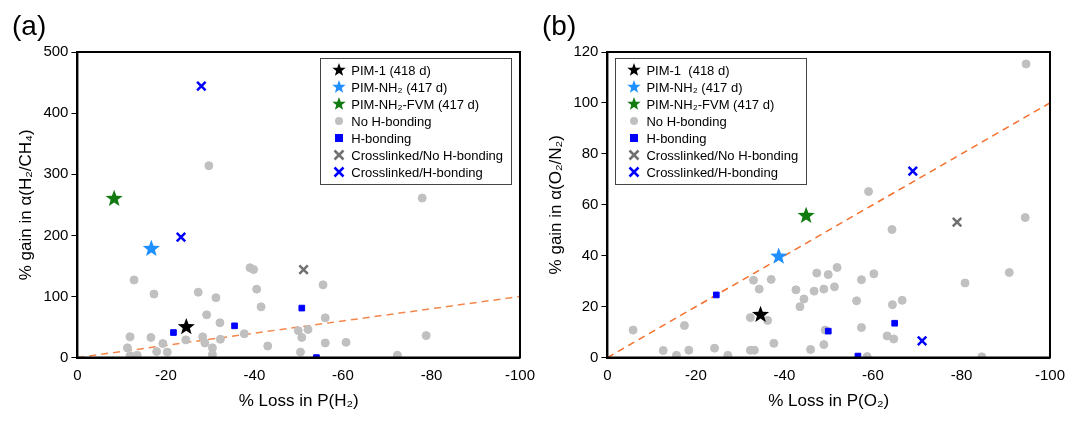  What do you see at coordinates (829, 401) in the screenshot?
I see `x-axis-title: % Loss in P(O₂)` at bounding box center [829, 401].